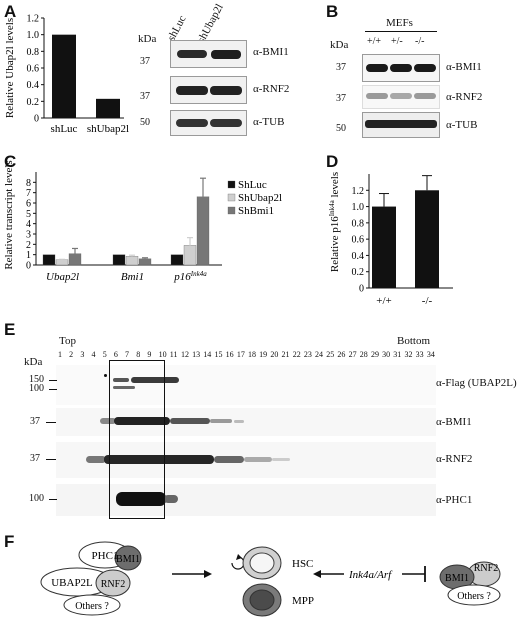  What do you see at coordinates (231, 210) in the screenshot?
I see `legend-swatch` at bounding box center [231, 210].